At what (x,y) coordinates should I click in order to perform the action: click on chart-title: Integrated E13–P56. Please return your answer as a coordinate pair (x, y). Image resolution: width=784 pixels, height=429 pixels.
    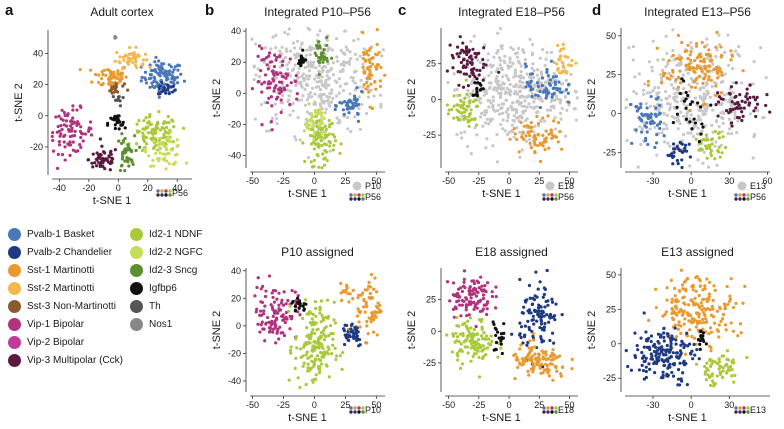
    Looking at the image, I should click on (697, 12).